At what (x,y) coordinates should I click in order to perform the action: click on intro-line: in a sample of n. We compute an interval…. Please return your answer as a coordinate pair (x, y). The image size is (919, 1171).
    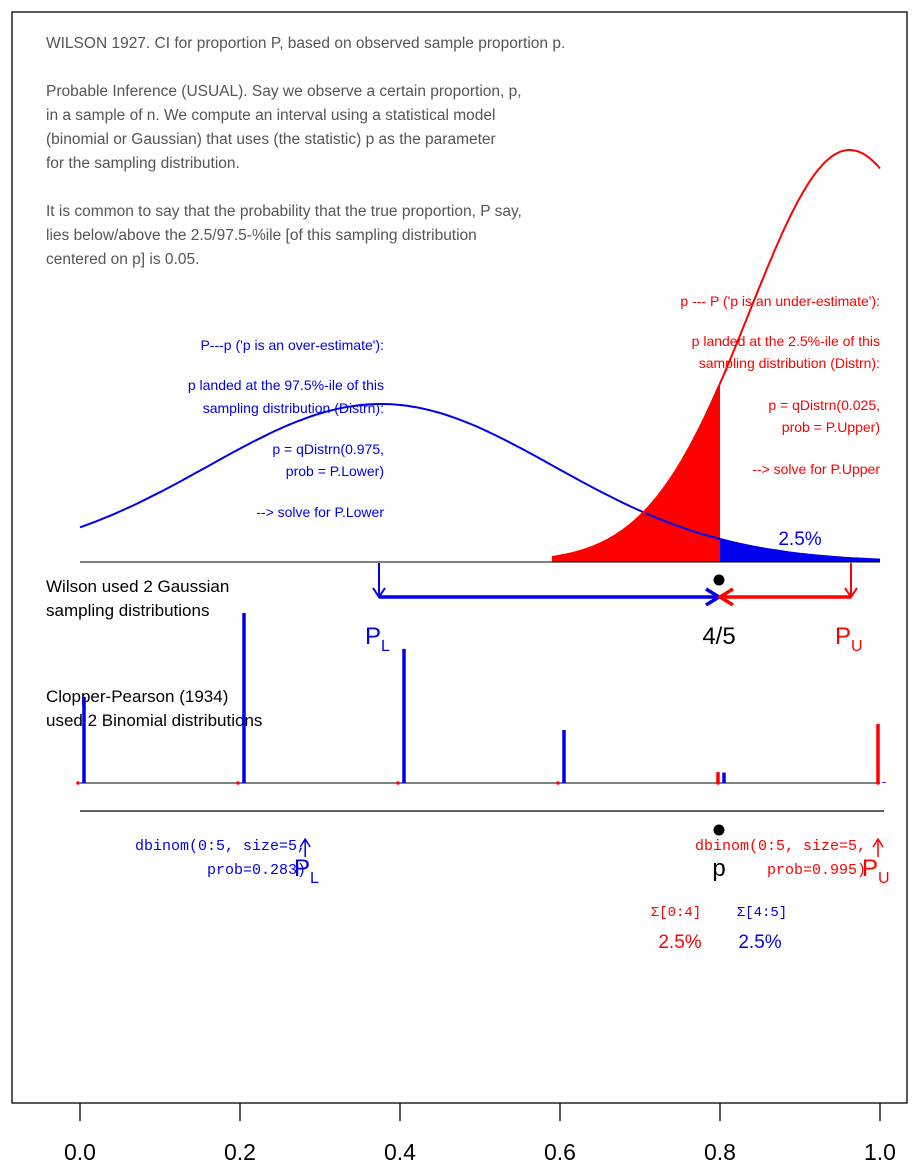
    Looking at the image, I should click on (270, 115).